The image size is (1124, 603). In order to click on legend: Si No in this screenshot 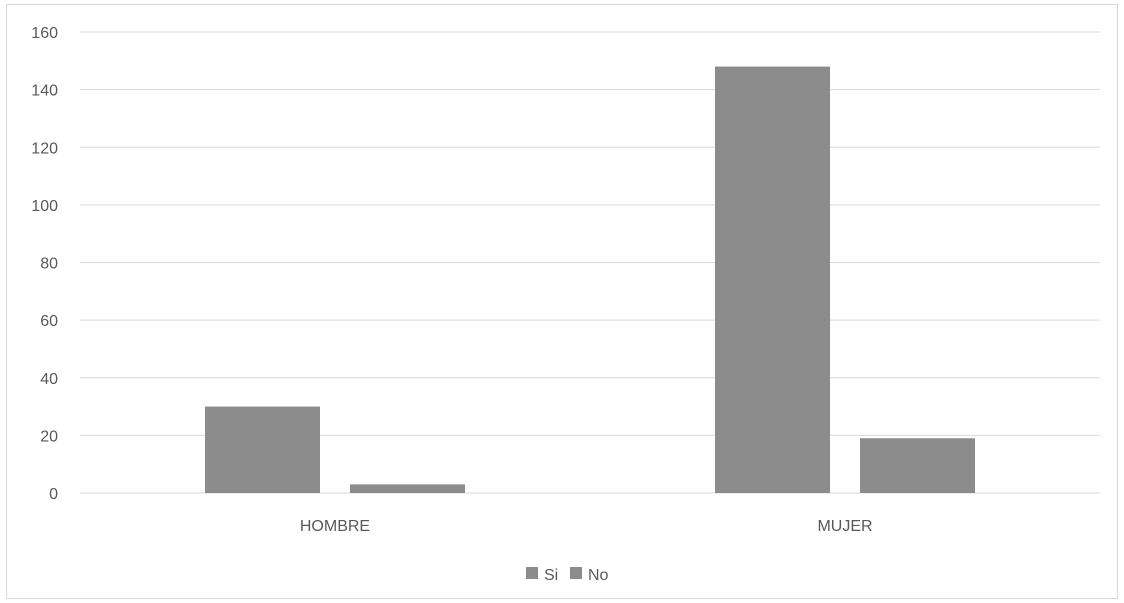, I will do `click(567, 575)`.